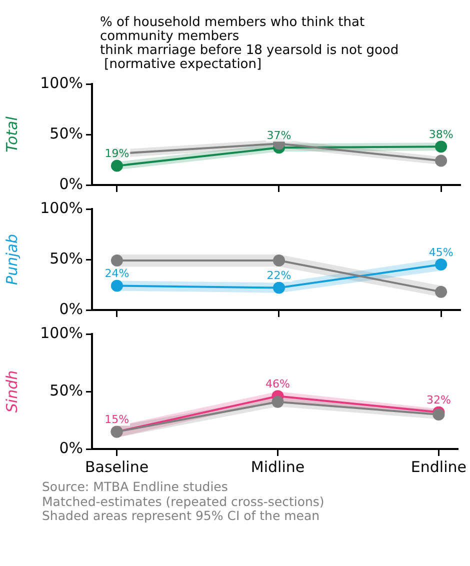 Image resolution: width=470 pixels, height=566 pixels. Describe the element at coordinates (438, 467) in the screenshot. I see `x-tick-label: Endline` at that location.